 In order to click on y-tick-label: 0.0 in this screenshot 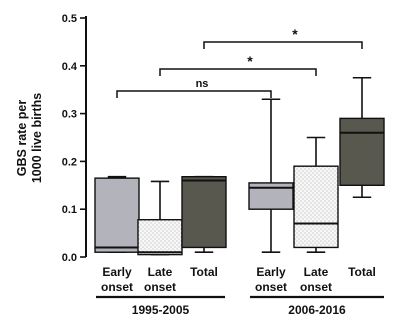, I will do `click(69, 258)`.